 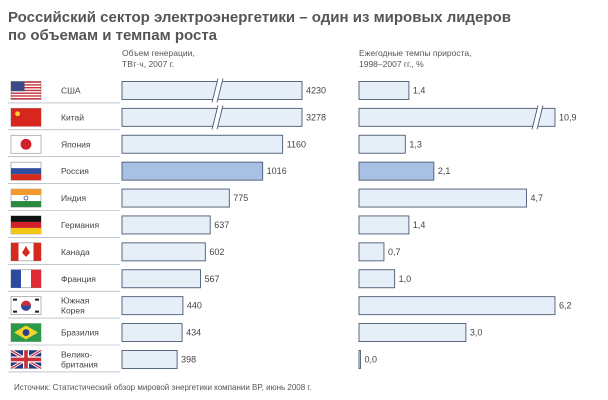 What do you see at coordinates (371, 359) in the screenshot?
I see `bar-value-label: 0,0` at bounding box center [371, 359].